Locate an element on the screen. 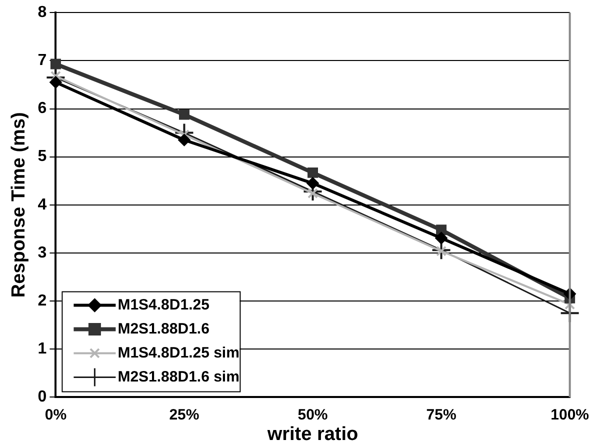 The image size is (592, 446). legend-label: M1S4.8D1.25 is located at coordinates (164, 305).